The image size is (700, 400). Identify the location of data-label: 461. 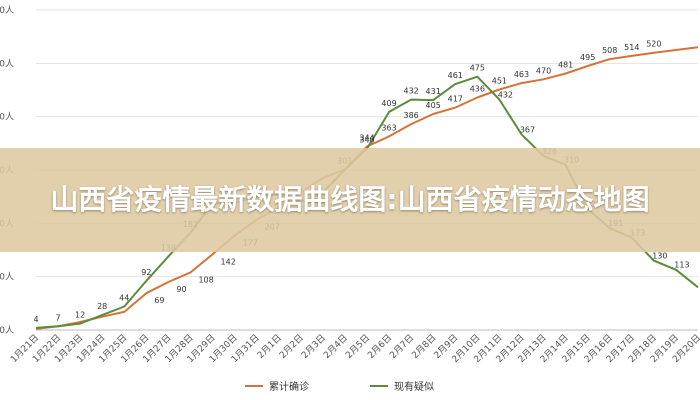
(455, 75).